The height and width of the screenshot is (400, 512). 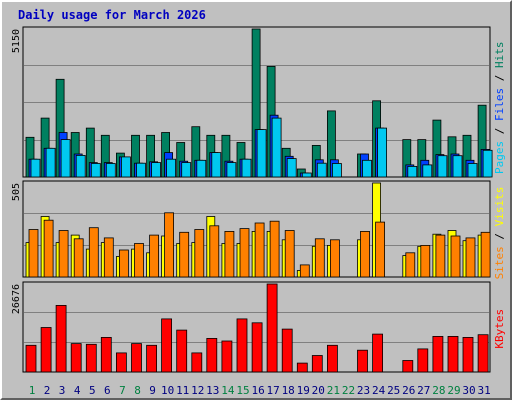 I want to click on day-label: 1, so click(x=32, y=390).